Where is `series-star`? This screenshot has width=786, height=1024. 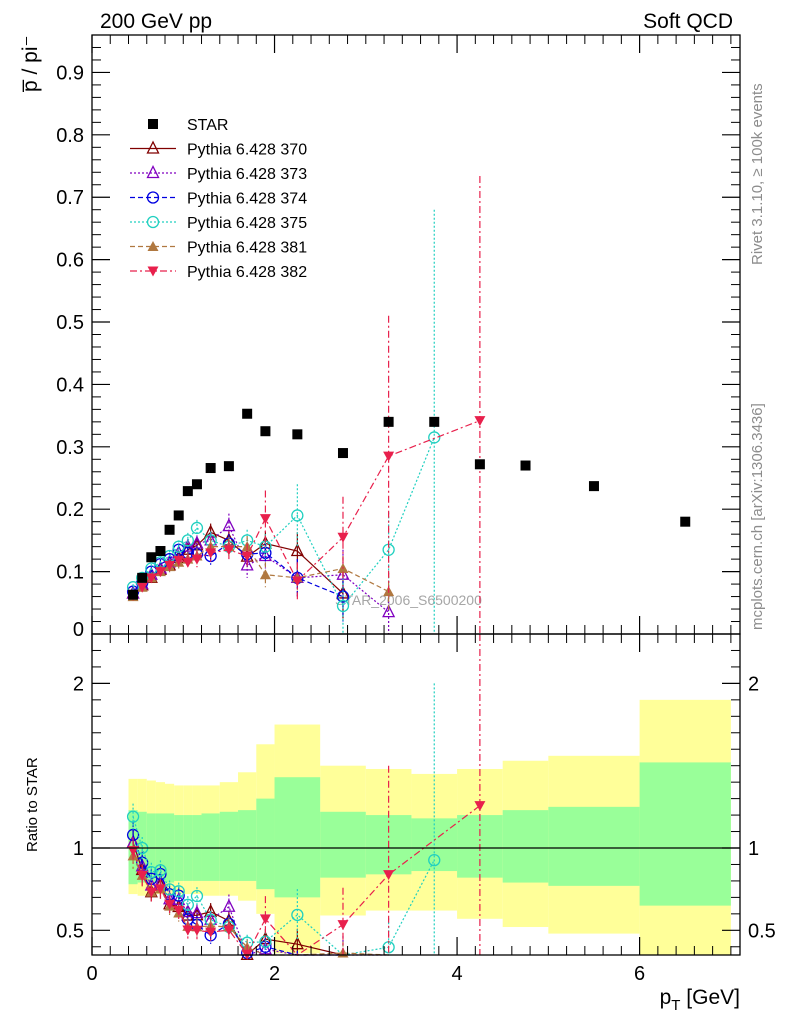
series-star is located at coordinates (409, 504).